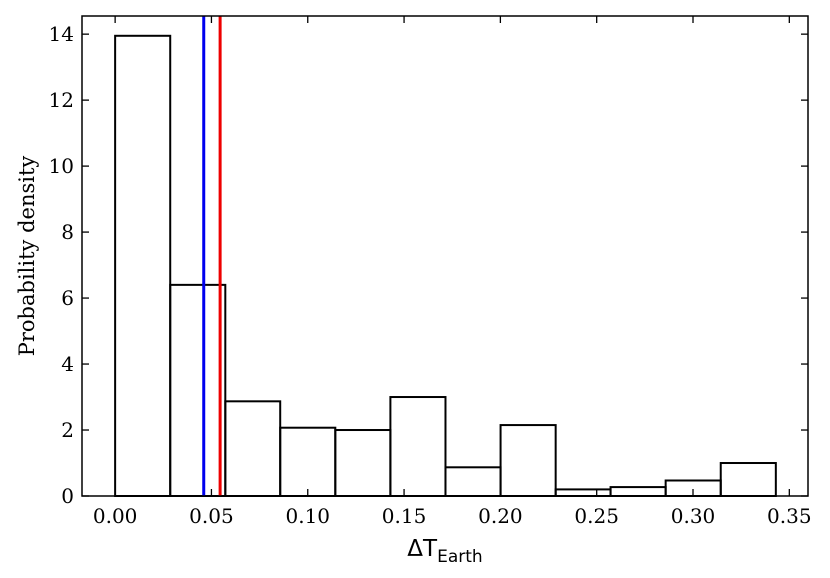 The width and height of the screenshot is (830, 578). I want to click on reference-lines, so click(212, 256).